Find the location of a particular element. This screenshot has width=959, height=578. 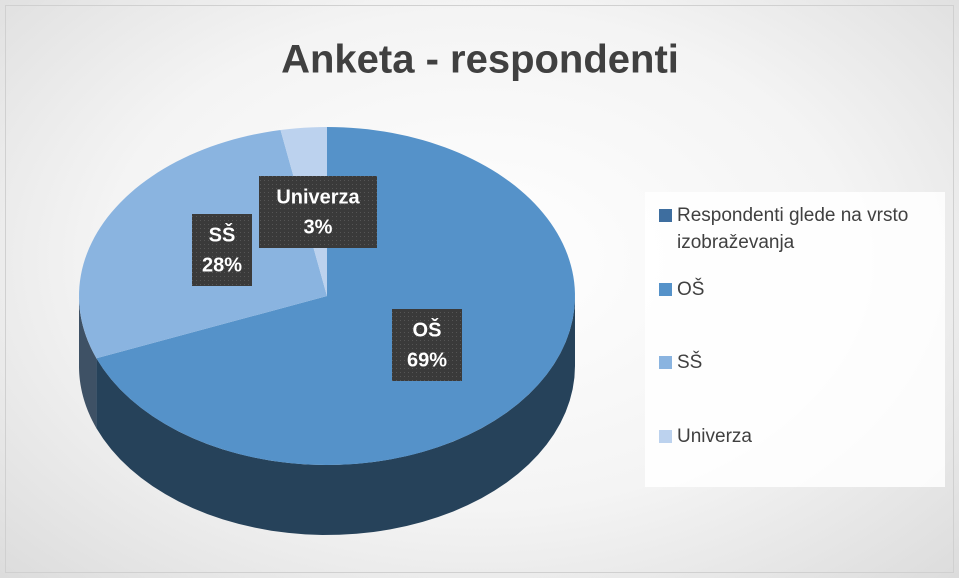

data-label-category: OŠ is located at coordinates (427, 329).